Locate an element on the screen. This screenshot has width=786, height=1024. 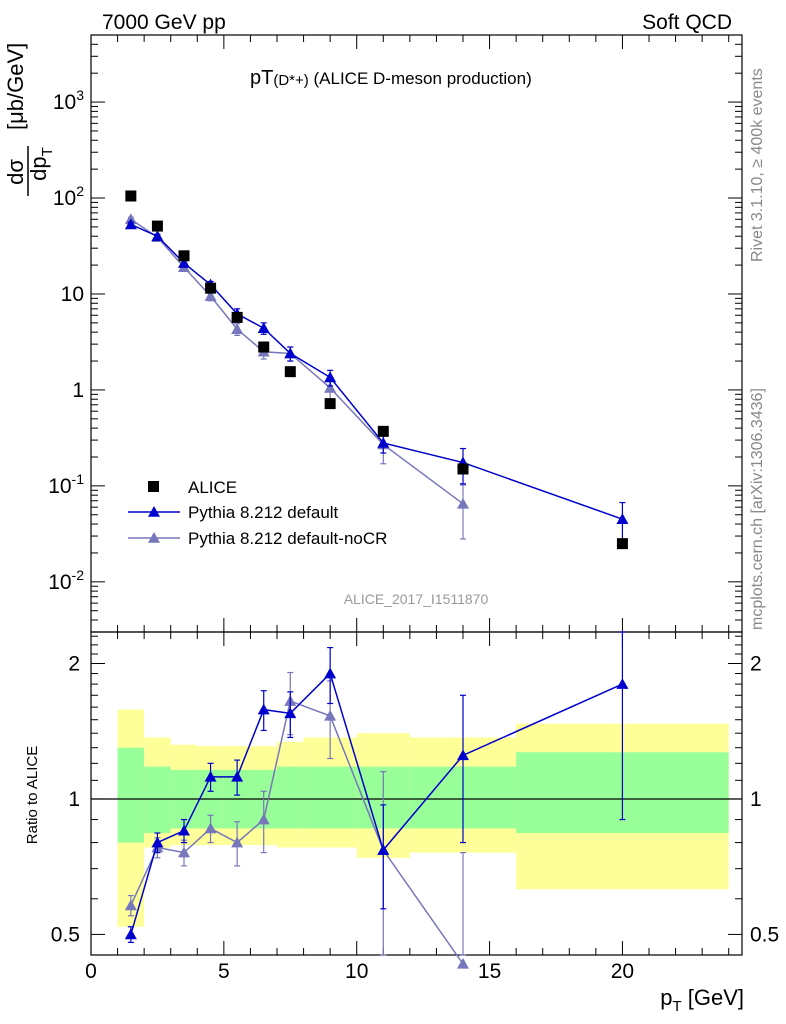
legend-label: Pythia 8.212 default-noCR is located at coordinates (287, 538).